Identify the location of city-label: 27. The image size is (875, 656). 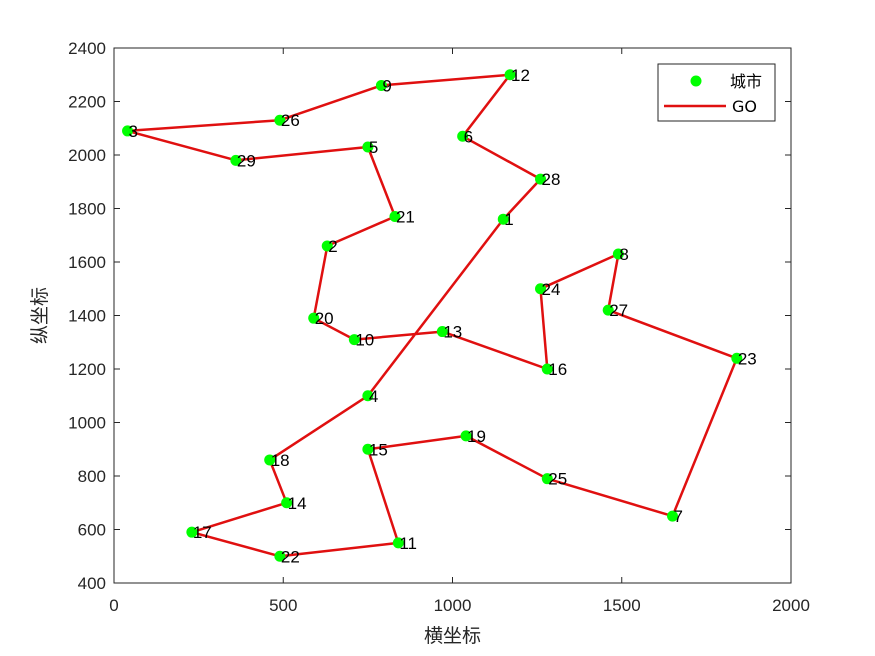
(618, 310).